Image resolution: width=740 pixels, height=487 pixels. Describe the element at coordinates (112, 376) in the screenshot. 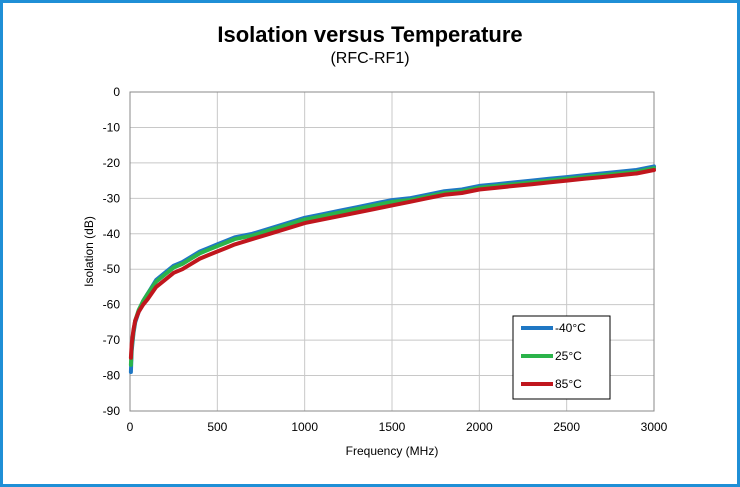

I see `y-tick-label: -80` at that location.